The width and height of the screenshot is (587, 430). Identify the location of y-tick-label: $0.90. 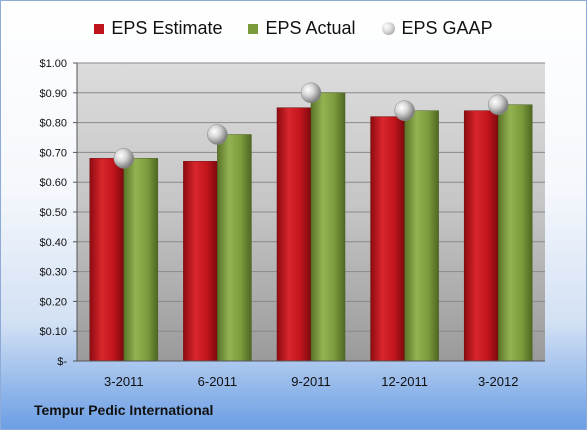
(53, 94).